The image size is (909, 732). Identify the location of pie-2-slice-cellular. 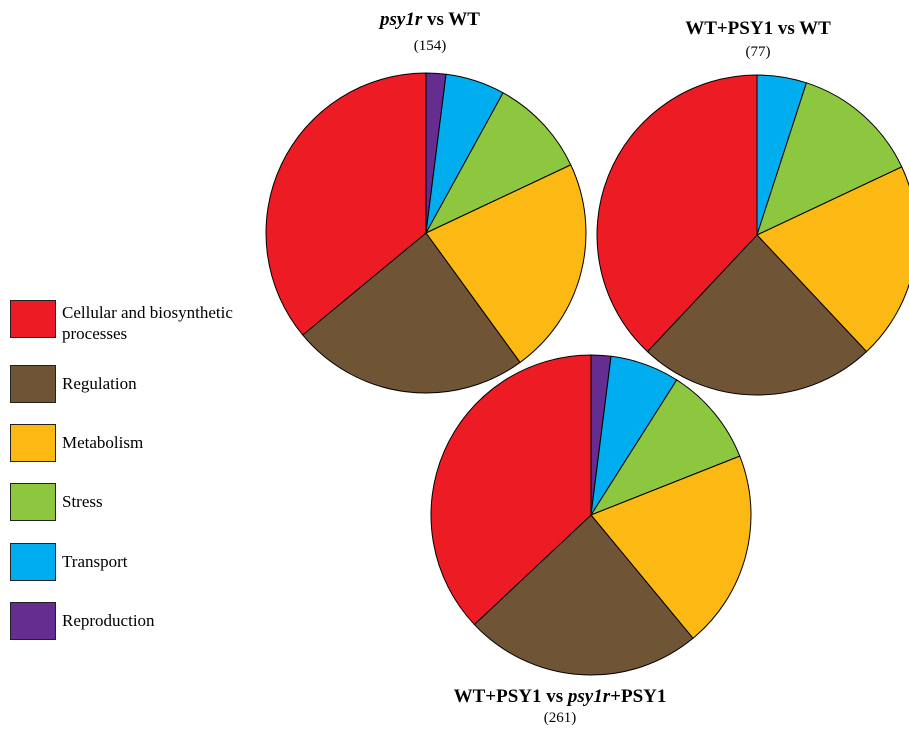
(677, 213).